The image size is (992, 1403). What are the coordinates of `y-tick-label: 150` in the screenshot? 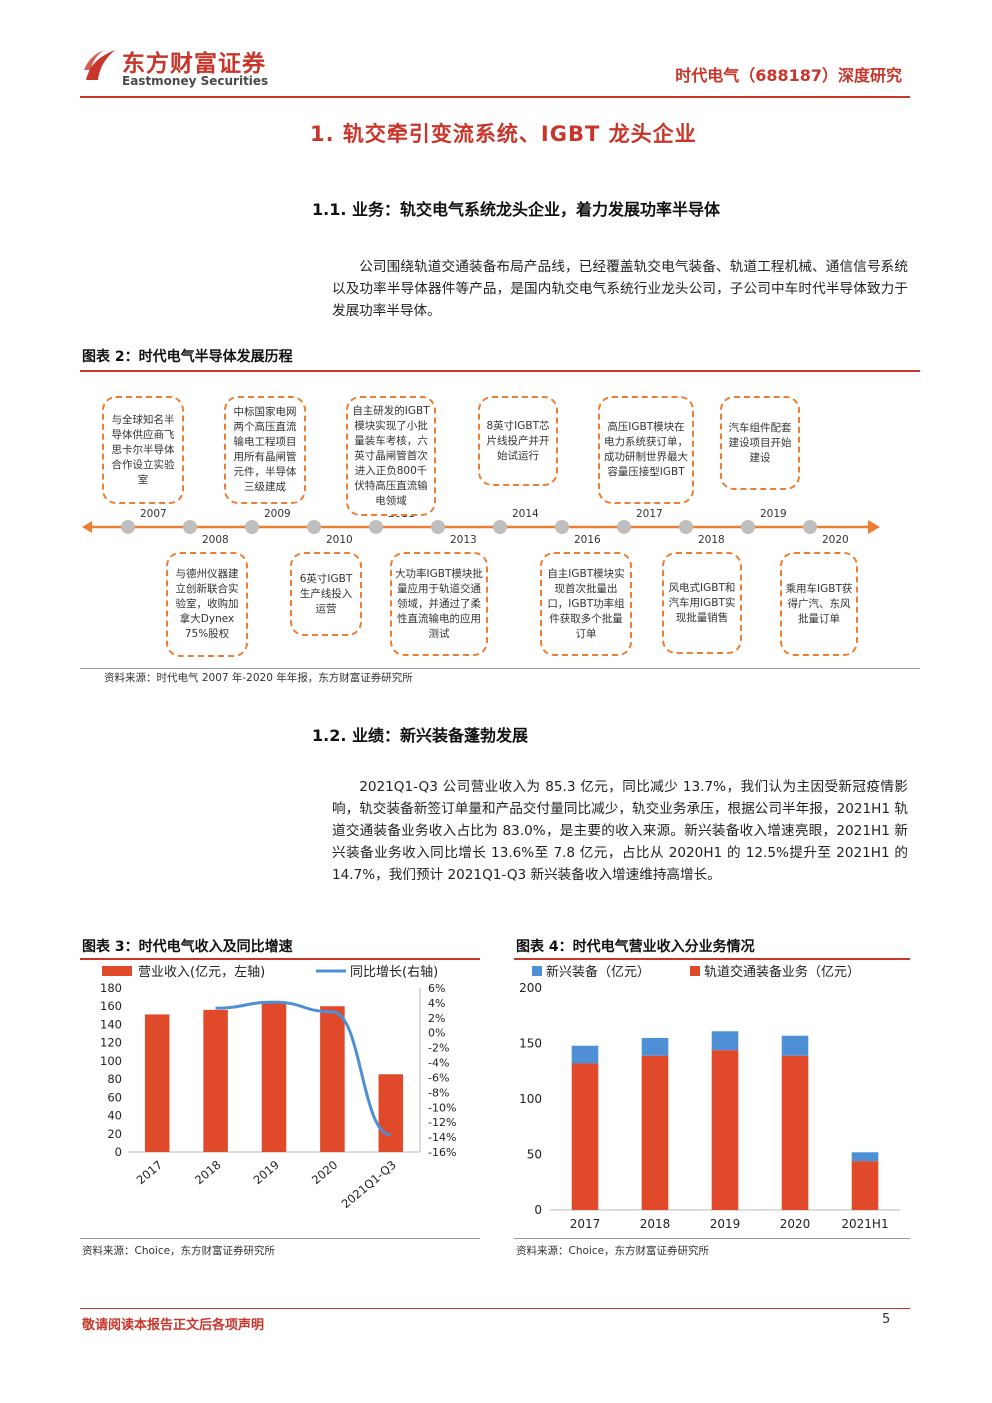 It's located at (530, 1044).